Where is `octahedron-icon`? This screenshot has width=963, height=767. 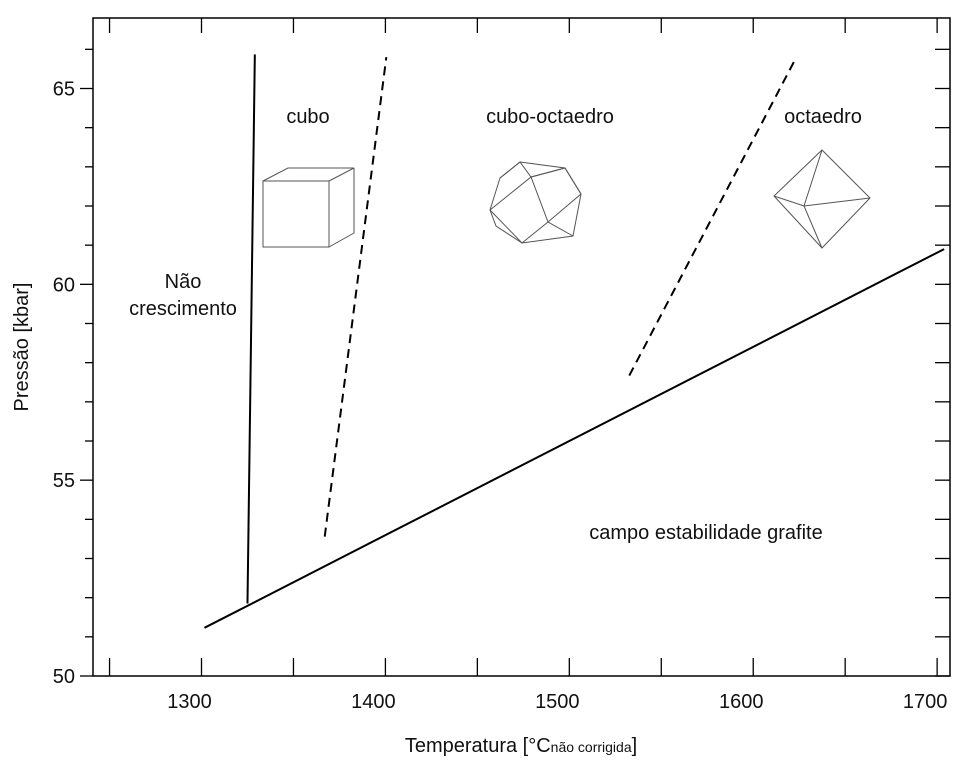 octahedron-icon is located at coordinates (822, 199).